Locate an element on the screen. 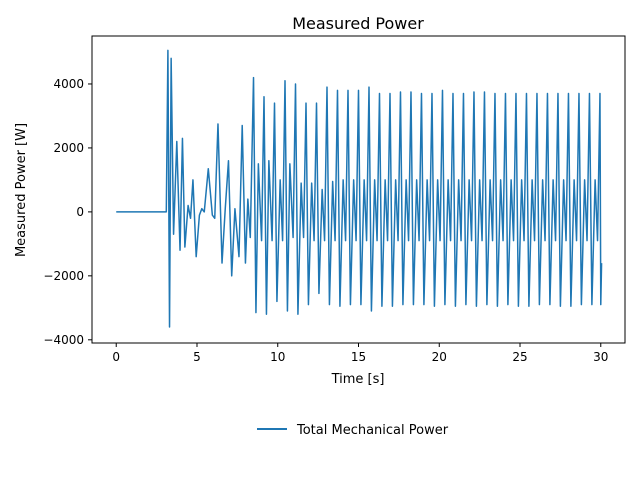  x-tick-label: 30 is located at coordinates (600, 357).